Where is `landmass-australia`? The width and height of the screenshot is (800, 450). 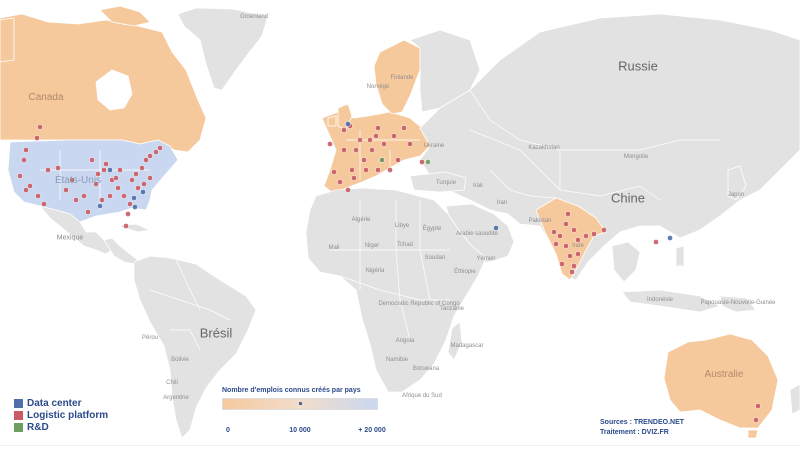 landmass-australia is located at coordinates (721, 381).